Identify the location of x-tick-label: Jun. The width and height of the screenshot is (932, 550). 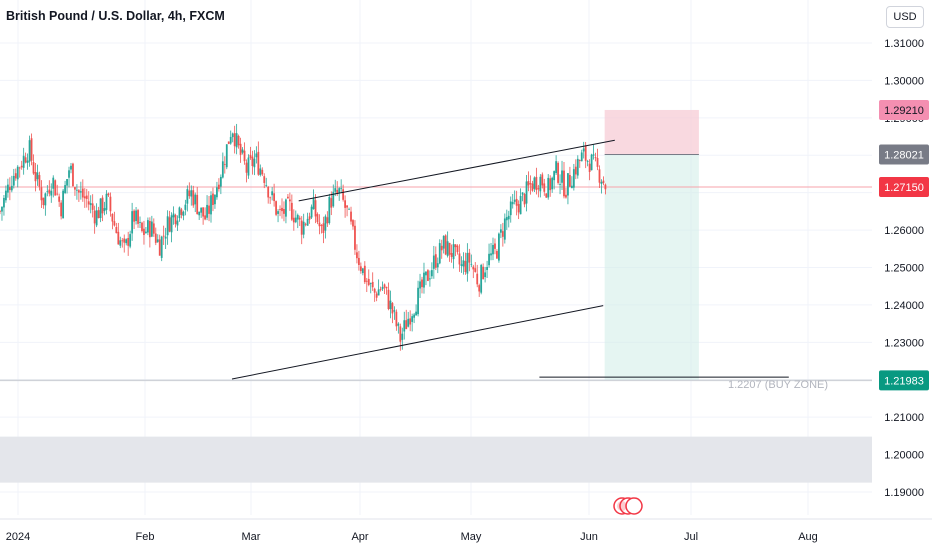
(589, 537).